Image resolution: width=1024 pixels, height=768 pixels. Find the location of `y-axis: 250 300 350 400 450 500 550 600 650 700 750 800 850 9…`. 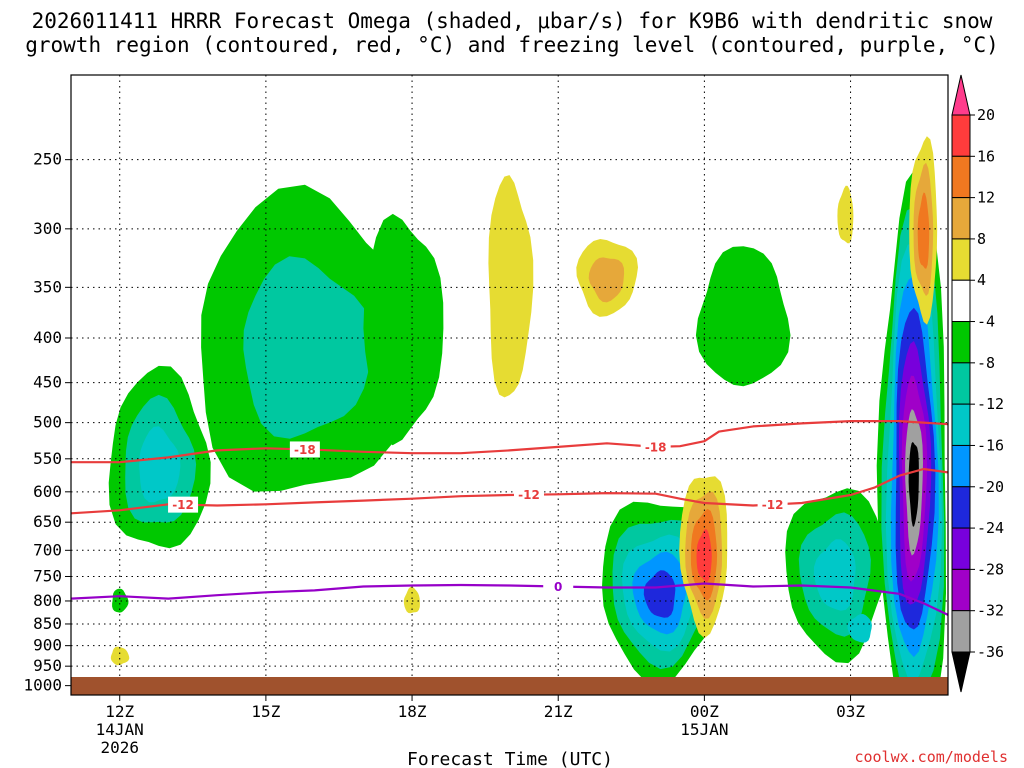

y-axis: 250 300 350 400 450 500 550 600 650 700 750 800 850 9… is located at coordinates (47, 422).